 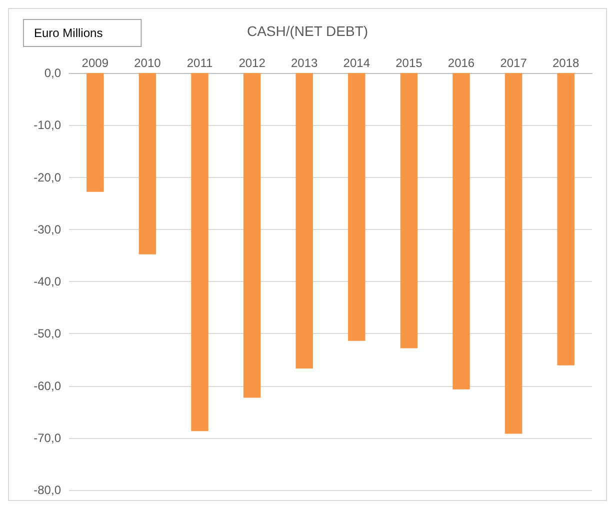 What do you see at coordinates (199, 63) in the screenshot?
I see `x-tick-label: 2011` at bounding box center [199, 63].